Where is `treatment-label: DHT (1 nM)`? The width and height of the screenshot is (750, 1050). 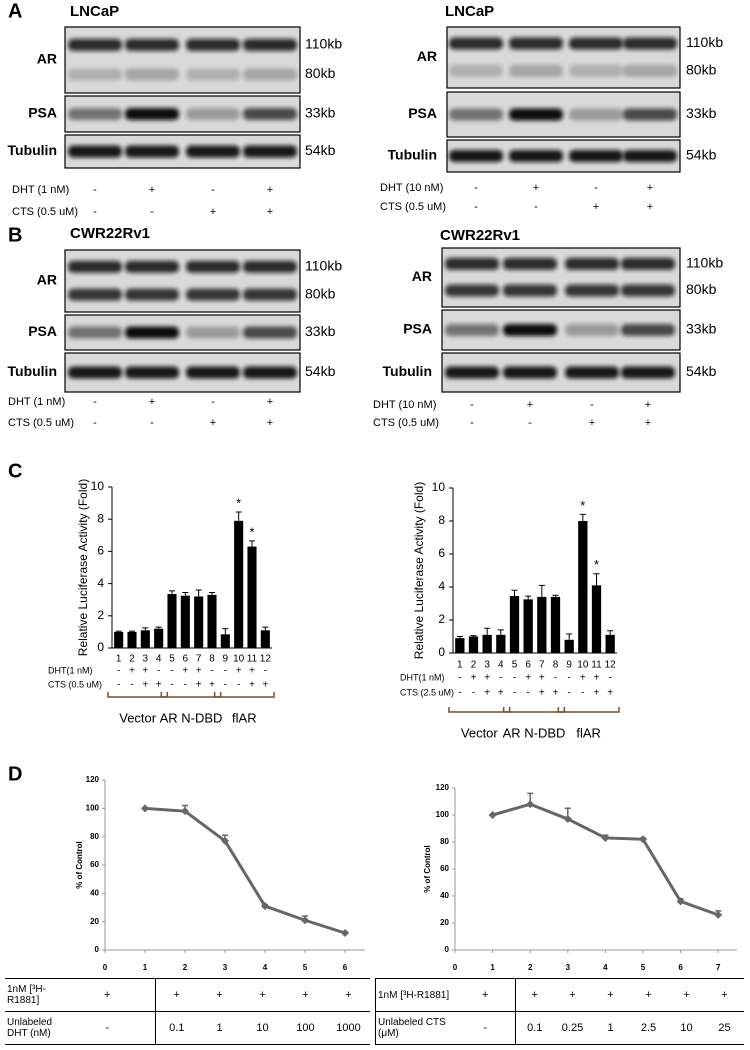
treatment-label: DHT (1 nM) is located at coordinates (36, 402).